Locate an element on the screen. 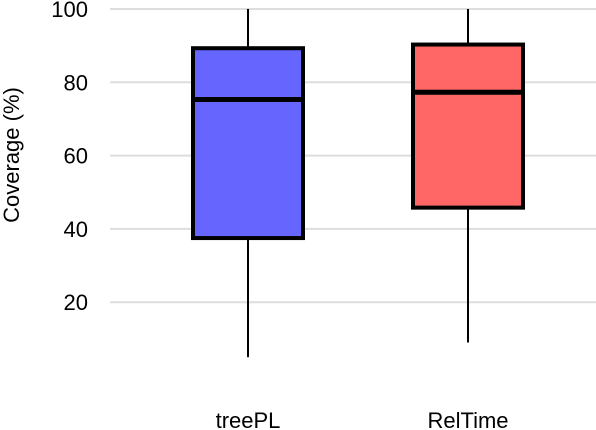 The image size is (596, 430). y-axis-ticks: 20 40 60 80 100 is located at coordinates (69, 157).